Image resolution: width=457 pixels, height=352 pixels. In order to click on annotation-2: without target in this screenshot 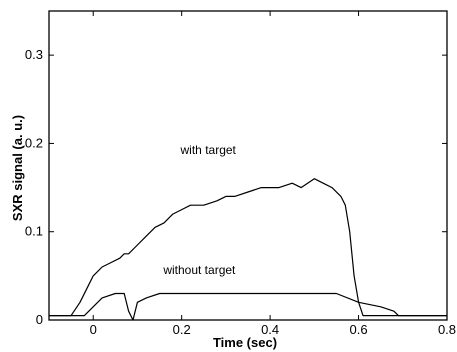, I will do `click(199, 270)`.